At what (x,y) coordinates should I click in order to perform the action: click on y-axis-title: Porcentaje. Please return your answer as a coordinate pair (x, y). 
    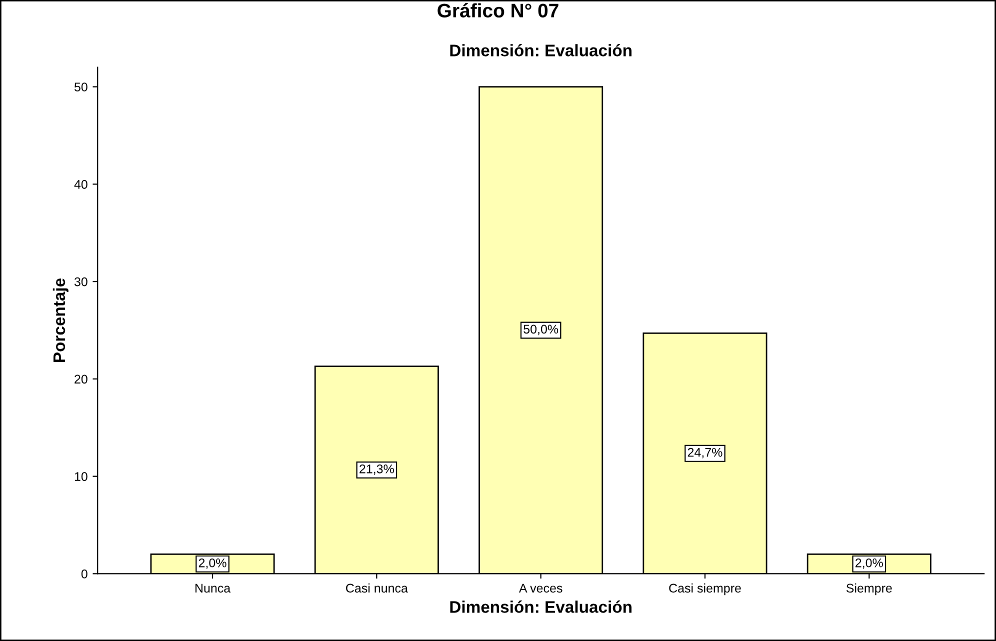
    Looking at the image, I should click on (60, 320).